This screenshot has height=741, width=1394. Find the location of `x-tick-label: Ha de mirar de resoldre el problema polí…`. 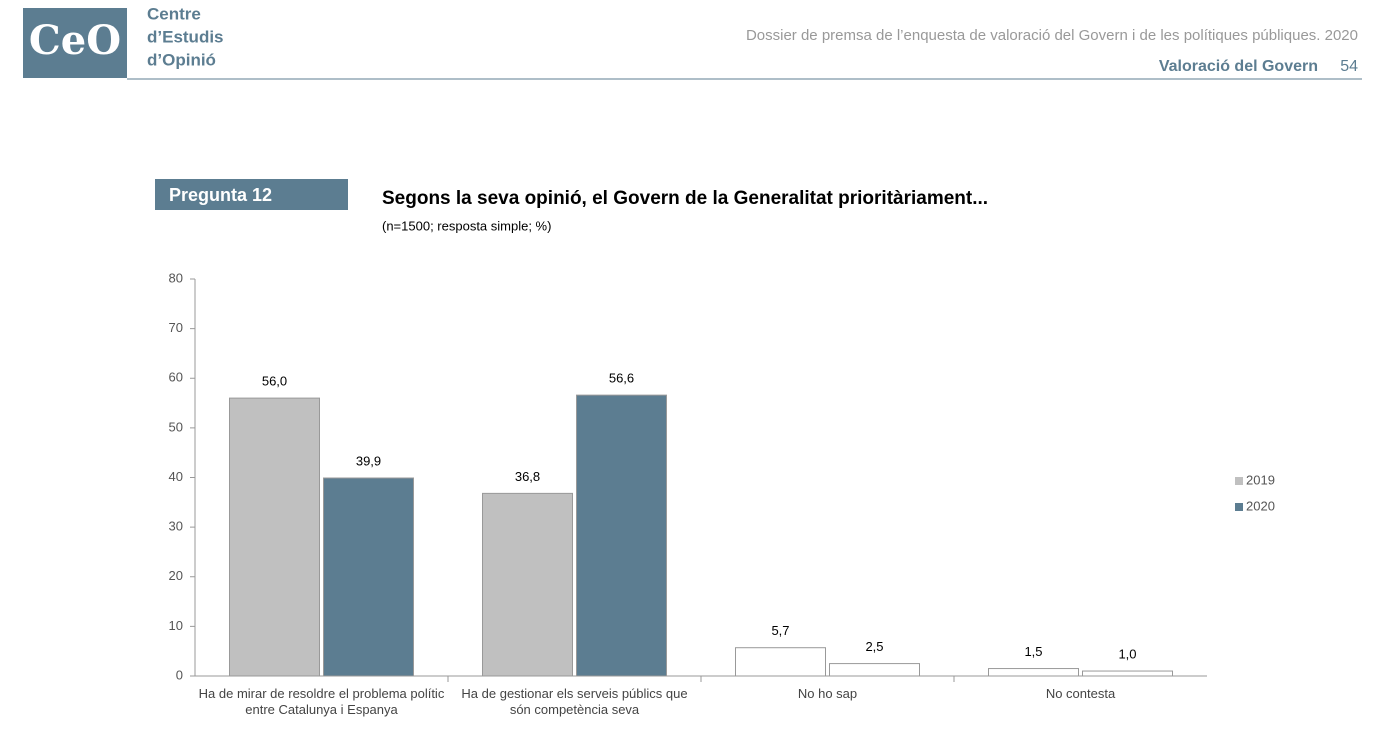

x-tick-label: Ha de mirar de resoldre el problema polí… is located at coordinates (321, 701).